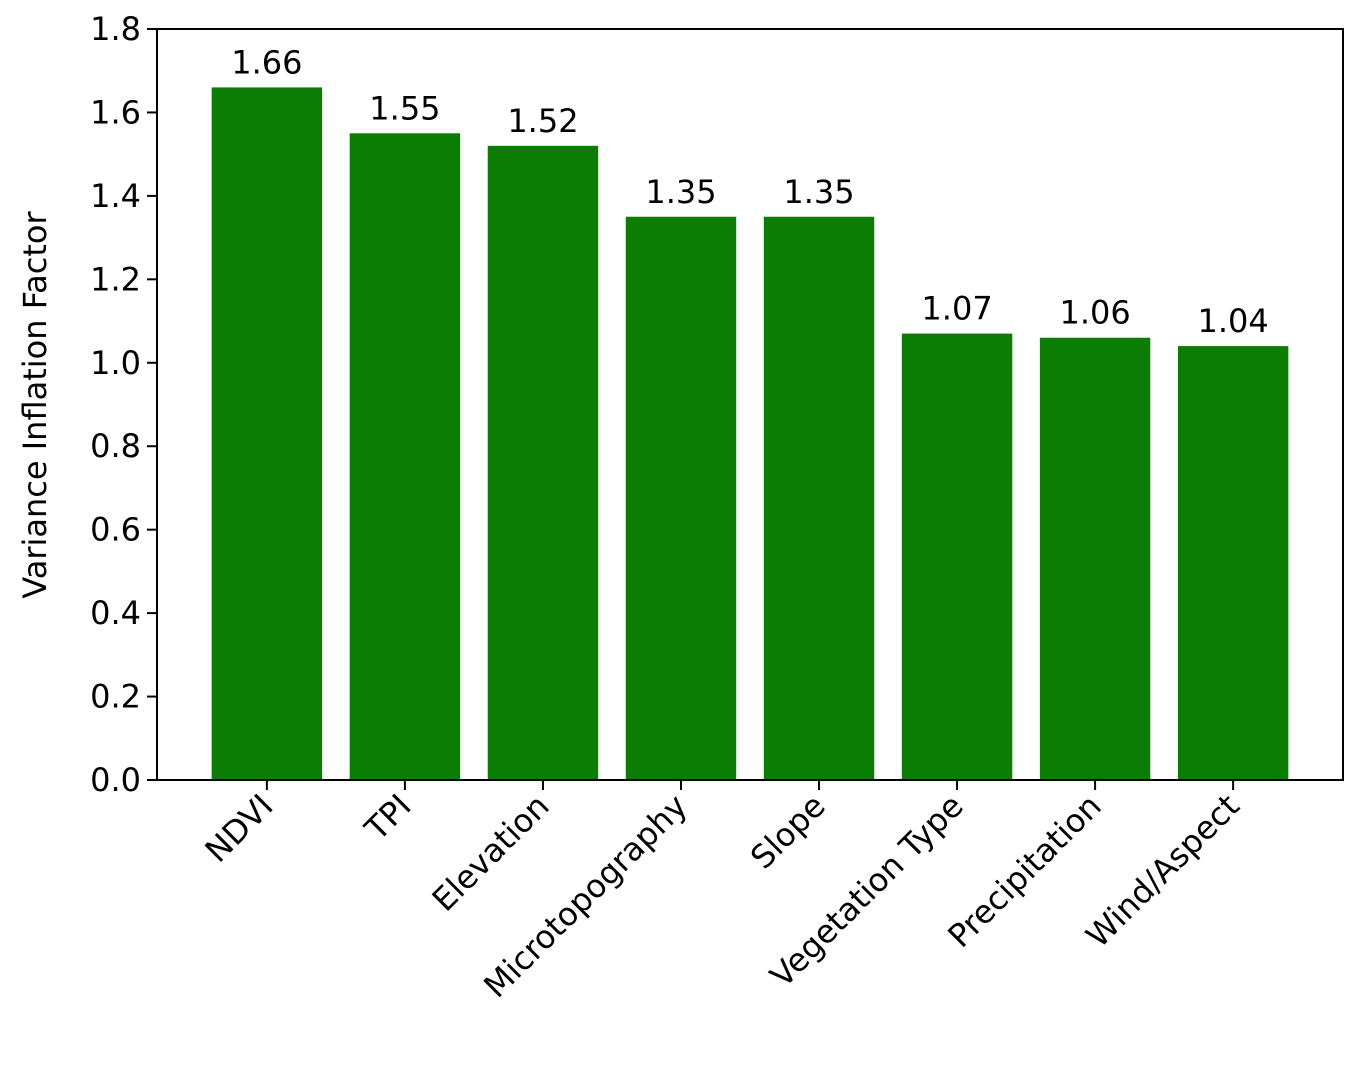  What do you see at coordinates (115, 112) in the screenshot?
I see `y-tick-label: 1.6` at bounding box center [115, 112].